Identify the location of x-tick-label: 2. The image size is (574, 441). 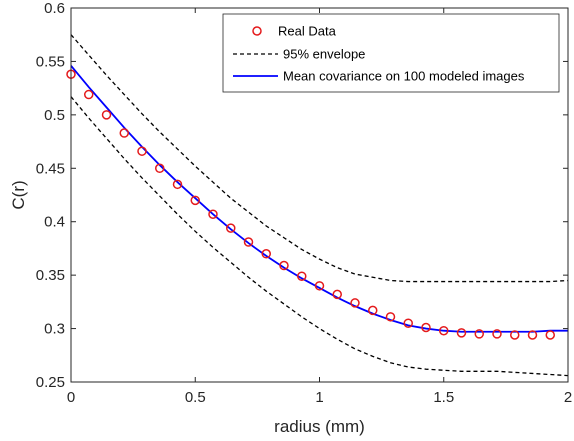
(568, 397).